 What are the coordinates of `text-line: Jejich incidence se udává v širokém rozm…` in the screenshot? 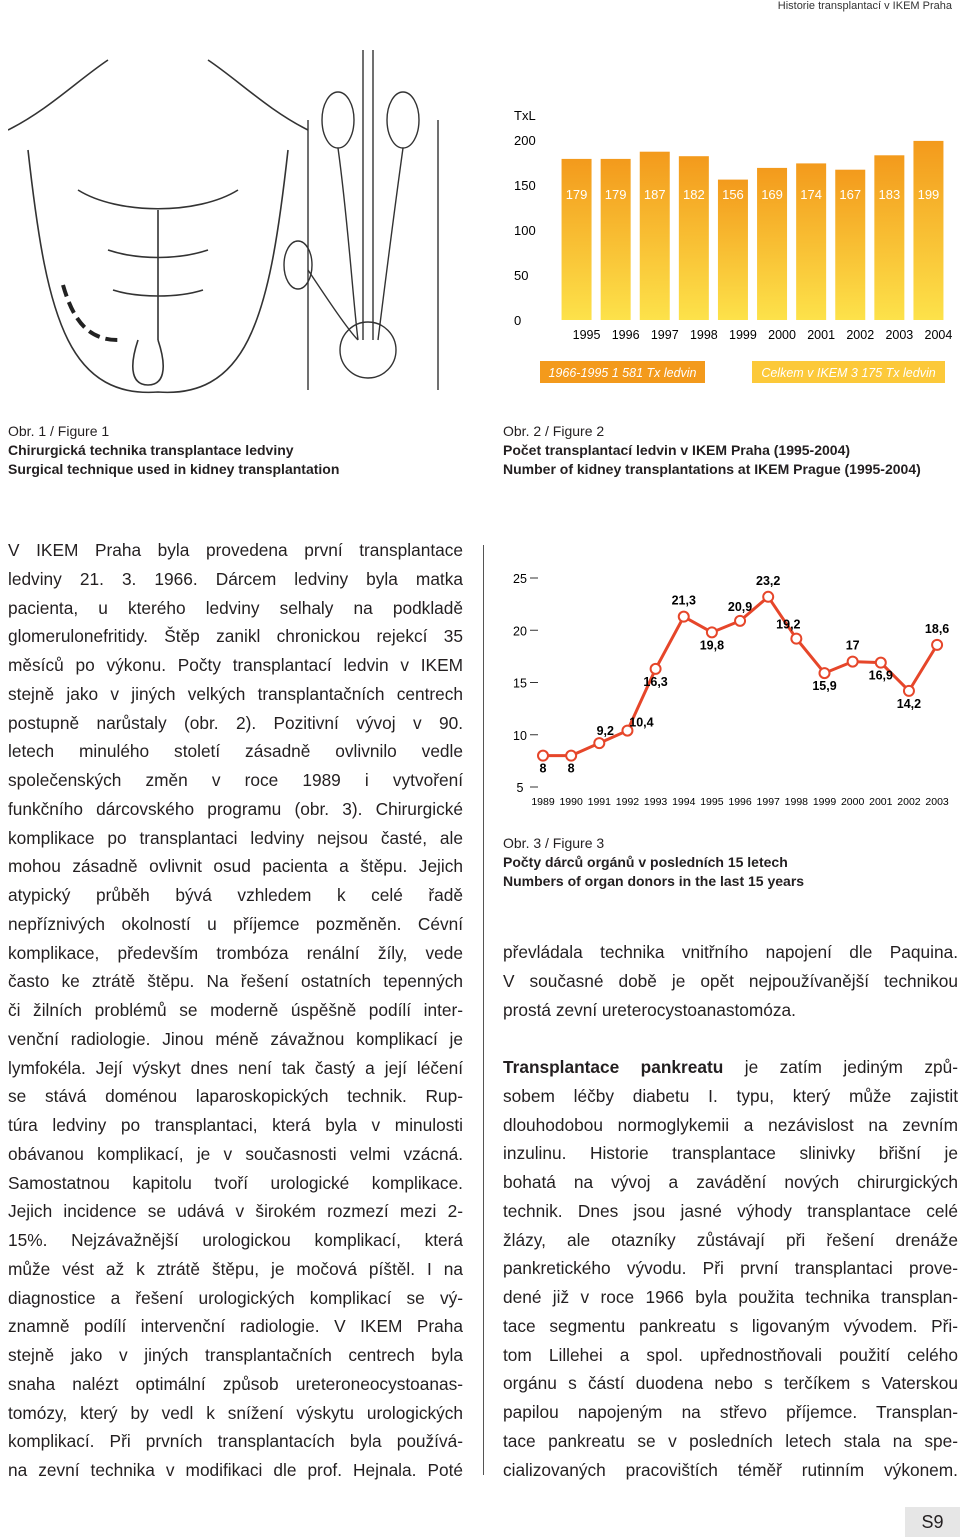 It's located at (235, 1211).